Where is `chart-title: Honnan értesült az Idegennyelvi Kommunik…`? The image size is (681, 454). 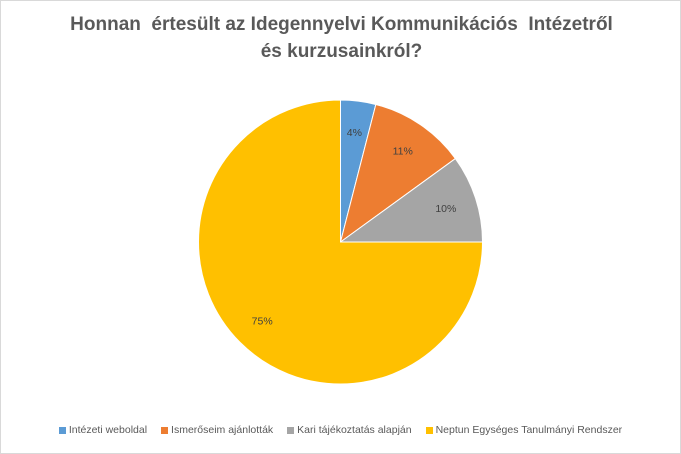
chart-title: Honnan értesült az Idegennyelvi Kommunik… is located at coordinates (341, 38).